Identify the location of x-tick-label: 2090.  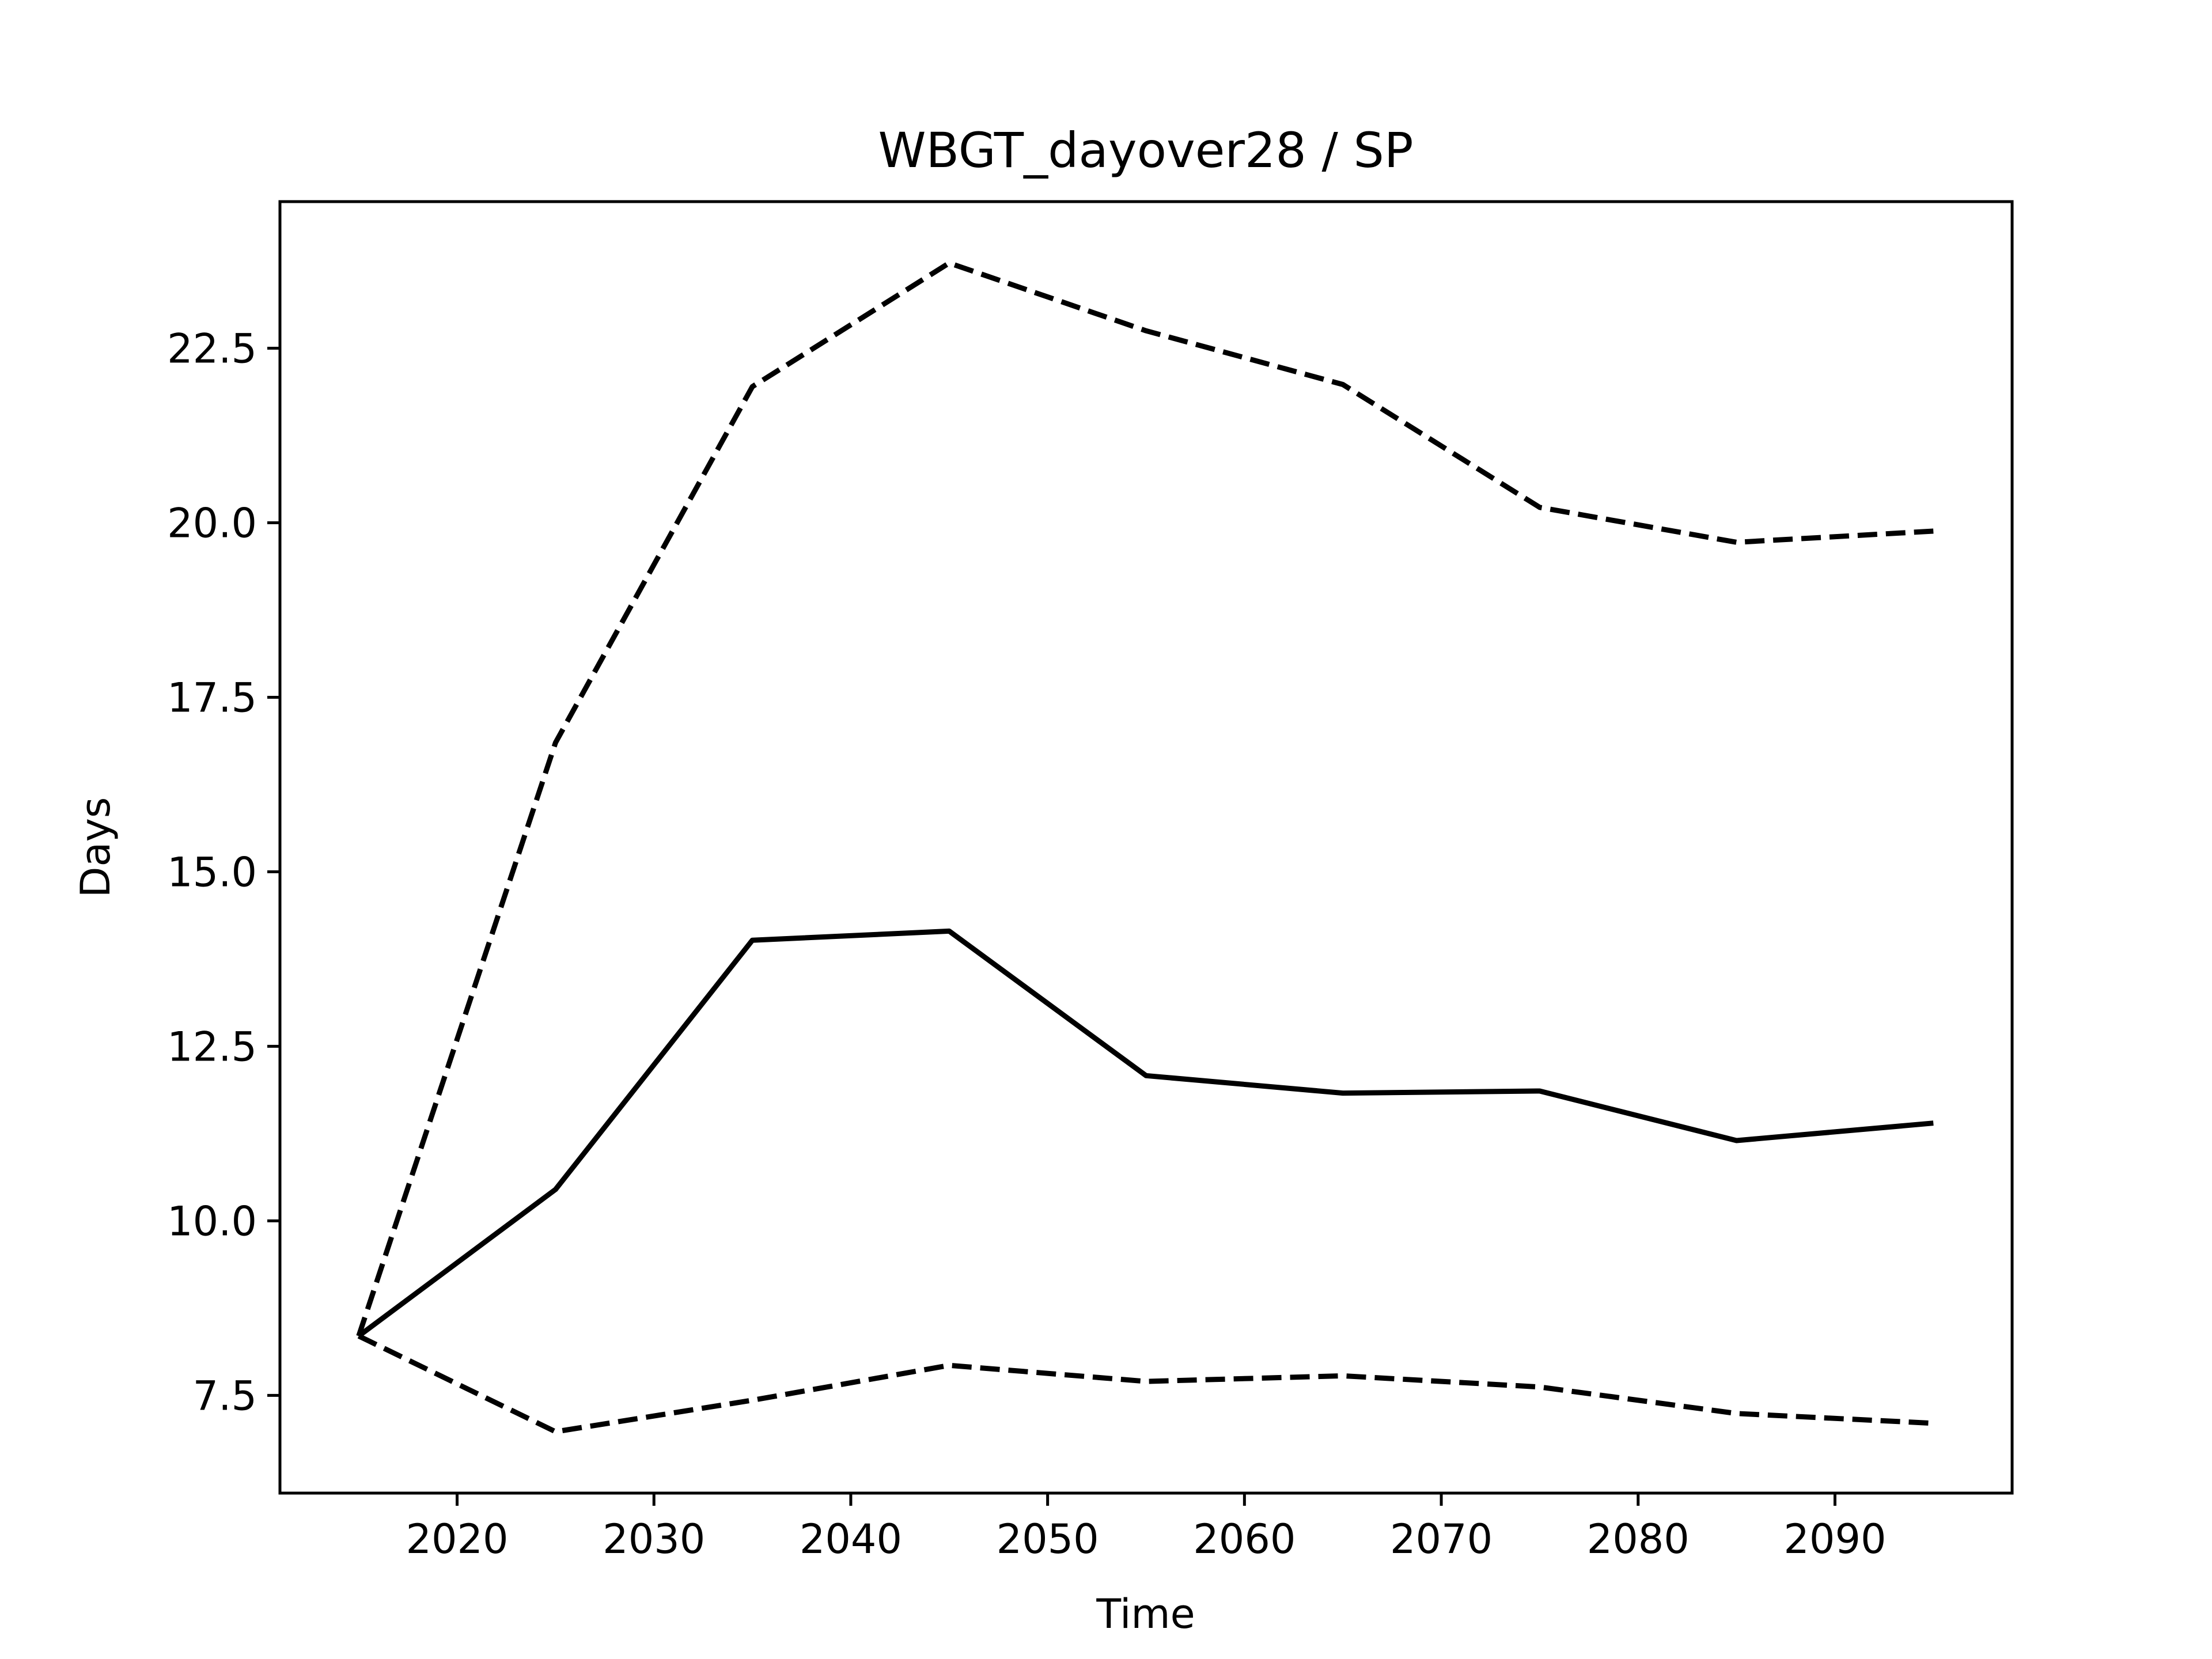
(1834, 1539).